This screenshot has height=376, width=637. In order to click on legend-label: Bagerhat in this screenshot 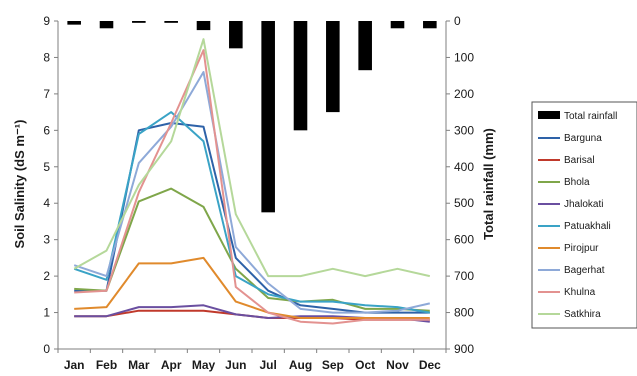, I will do `click(584, 270)`.